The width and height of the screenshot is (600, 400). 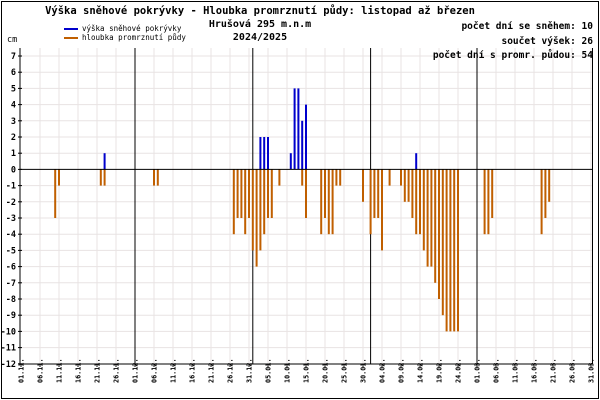 What do you see at coordinates (547, 41) in the screenshot?
I see `stat-sum-of-heights: součet výšek: 26` at bounding box center [547, 41].